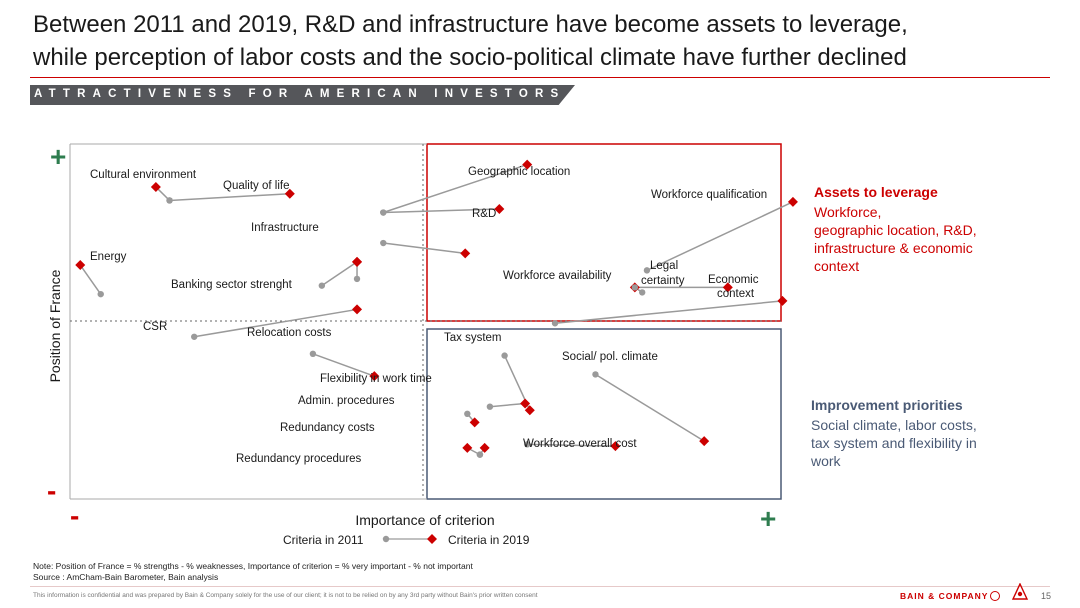 The image size is (1080, 608). I want to click on tax-system-2011-point, so click(504, 355).